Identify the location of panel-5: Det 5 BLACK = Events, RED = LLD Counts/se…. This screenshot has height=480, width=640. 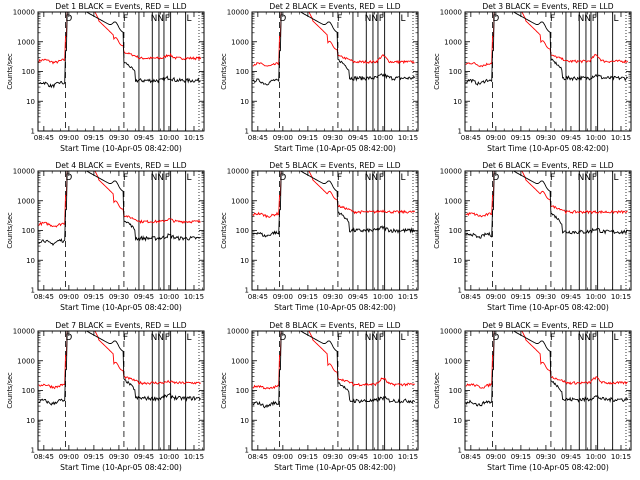
(319, 236).